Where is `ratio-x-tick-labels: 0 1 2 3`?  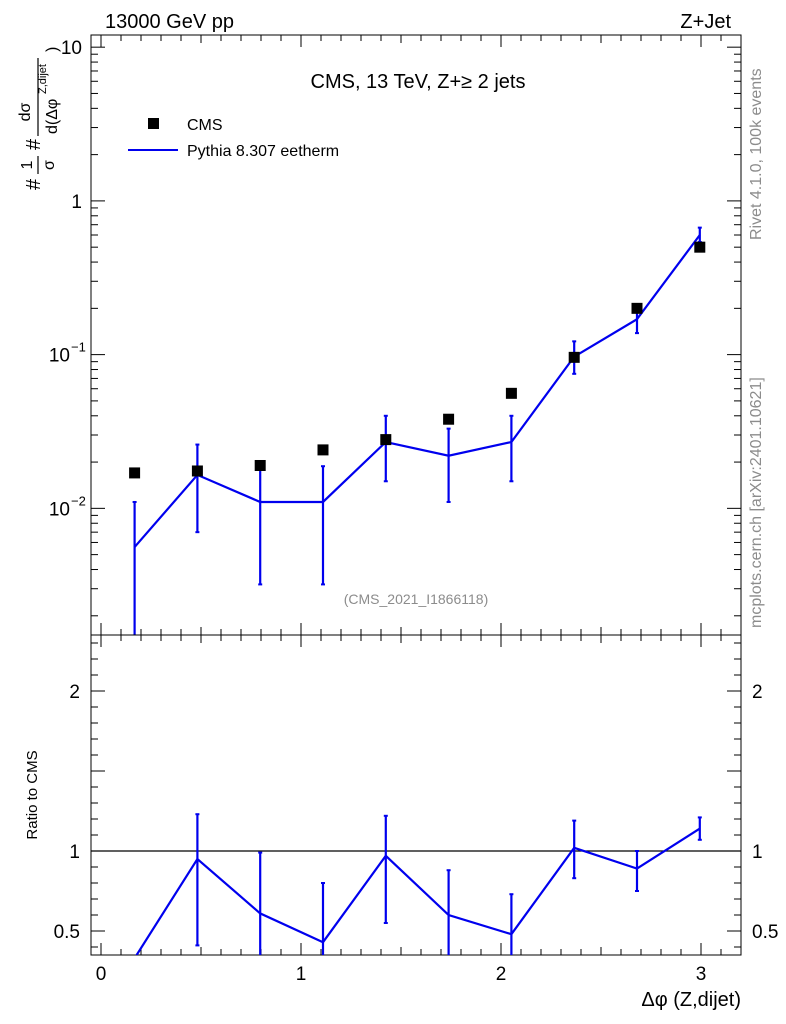
ratio-x-tick-labels: 0 1 2 3 is located at coordinates (401, 974).